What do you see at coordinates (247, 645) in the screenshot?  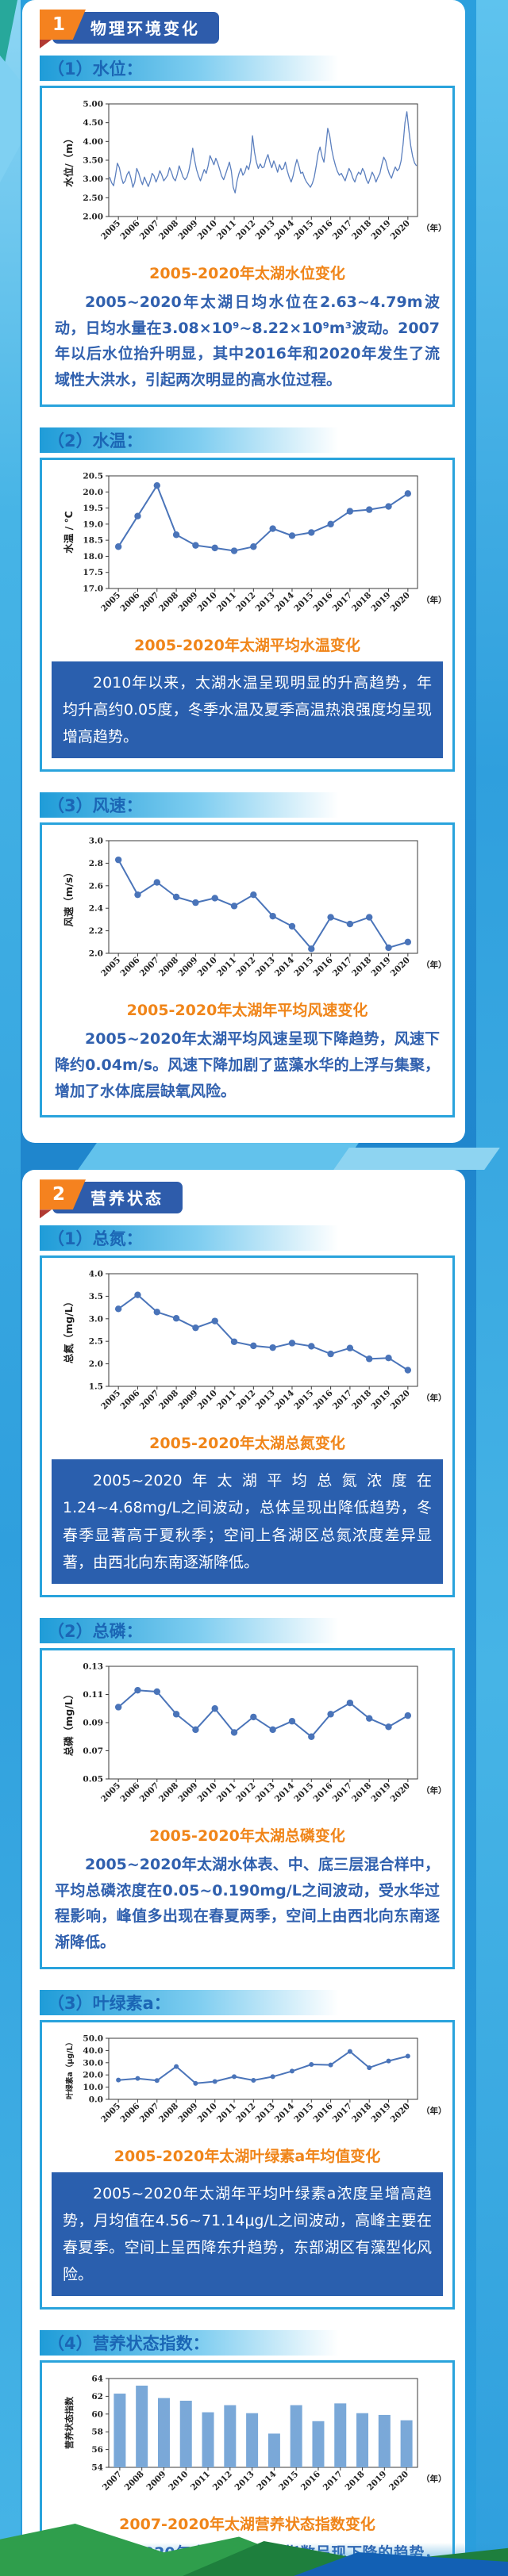 I see `water-temperature-chart-caption: 2005-2020年太湖平均水温变化` at bounding box center [247, 645].